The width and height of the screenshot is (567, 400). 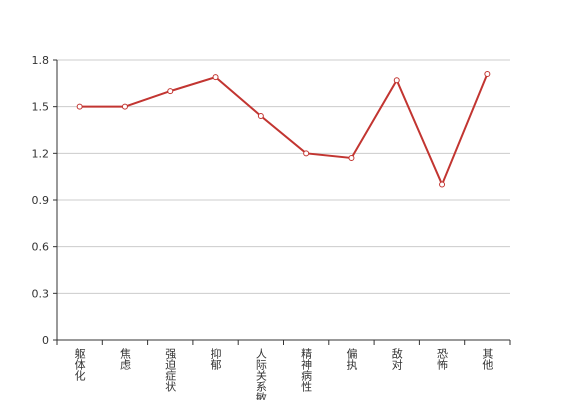 I want to click on y-tick-label: 0.9, so click(x=41, y=200).